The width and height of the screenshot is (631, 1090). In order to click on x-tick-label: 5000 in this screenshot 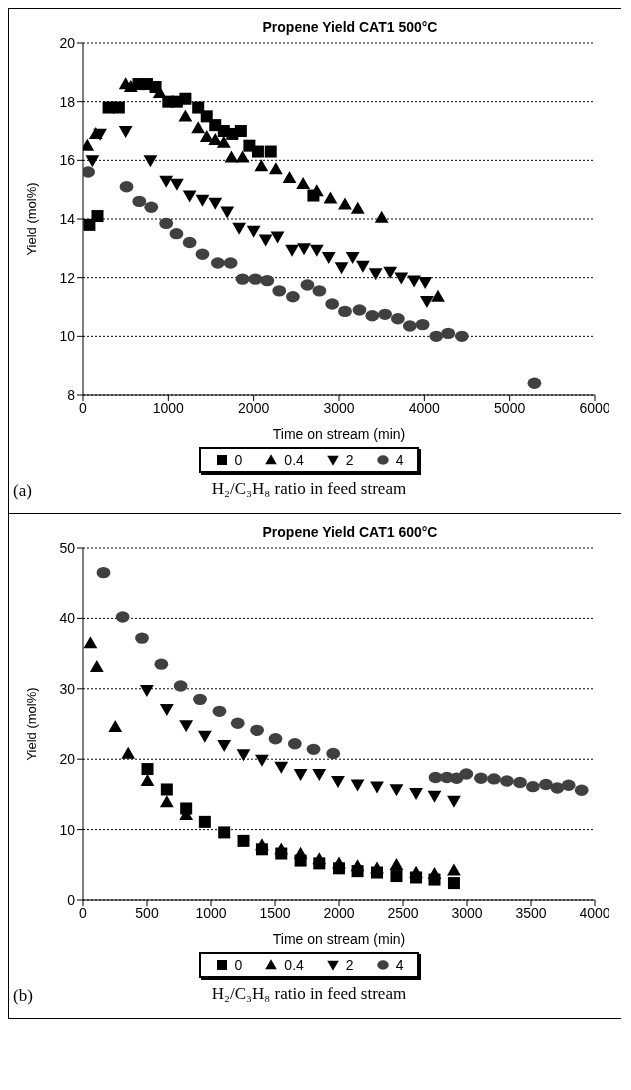, I will do `click(510, 407)`.